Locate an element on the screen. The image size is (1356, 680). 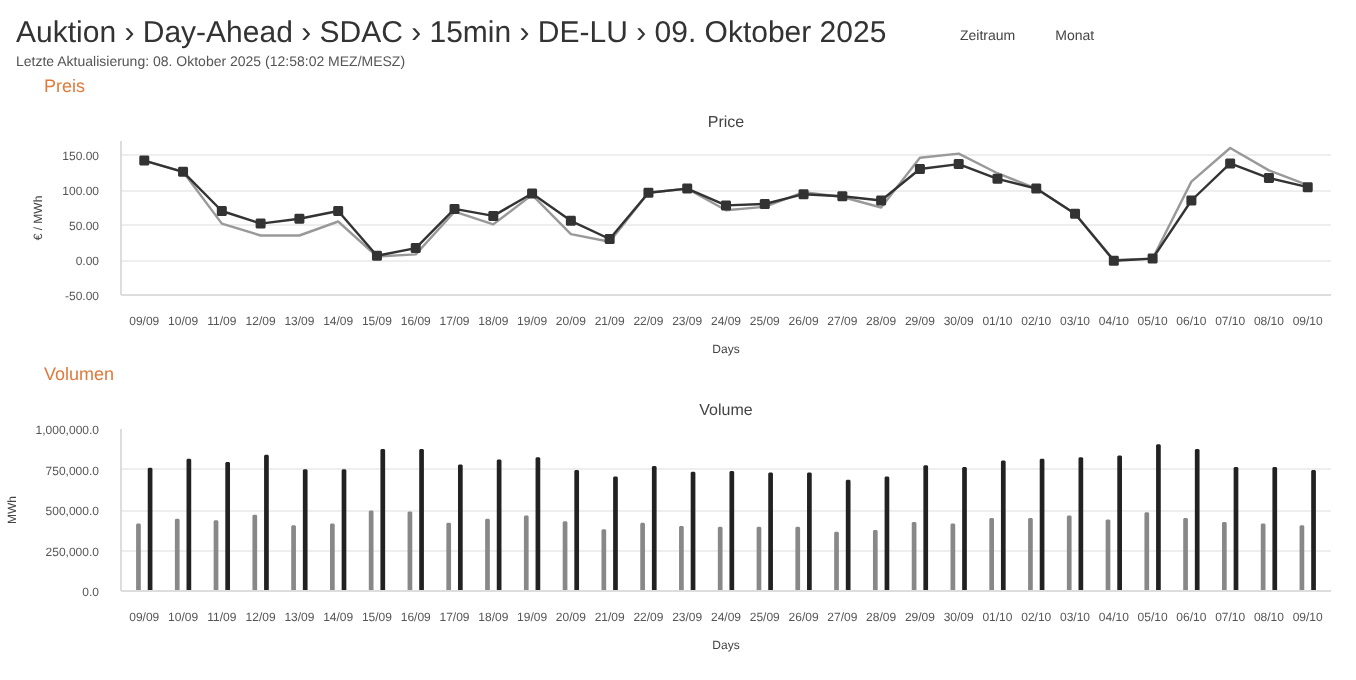
text: Volumen is located at coordinates (79, 375).